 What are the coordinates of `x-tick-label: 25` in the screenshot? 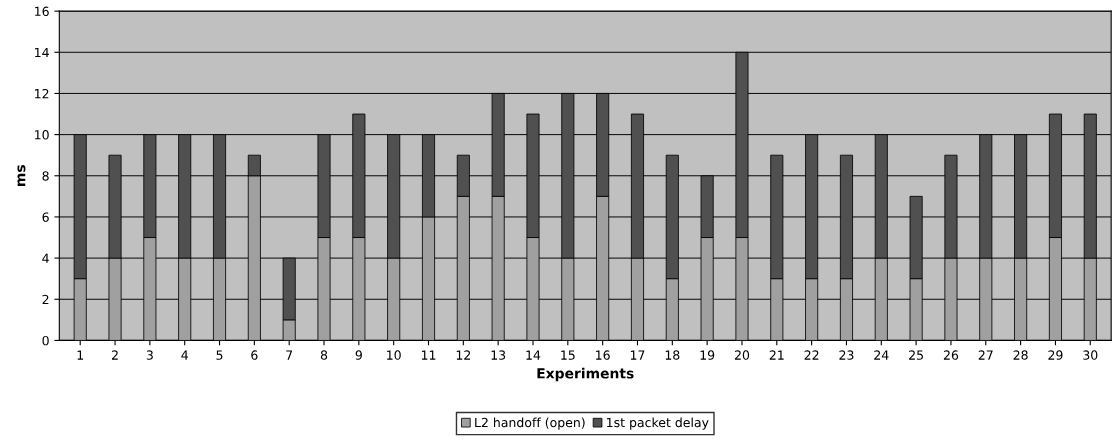 It's located at (916, 355).